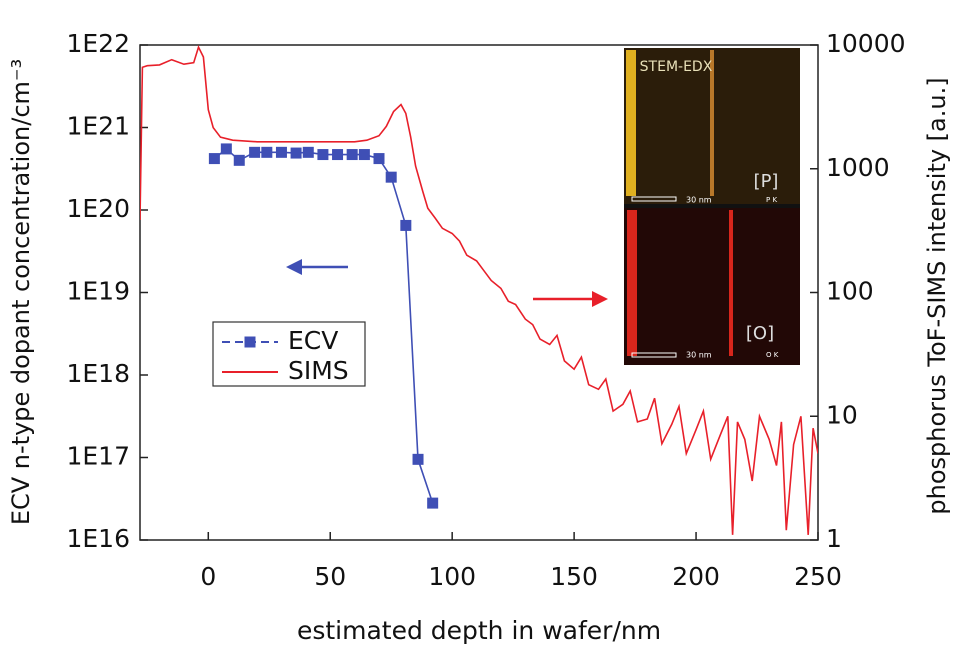  I want to click on inset-label: [P], so click(766, 181).